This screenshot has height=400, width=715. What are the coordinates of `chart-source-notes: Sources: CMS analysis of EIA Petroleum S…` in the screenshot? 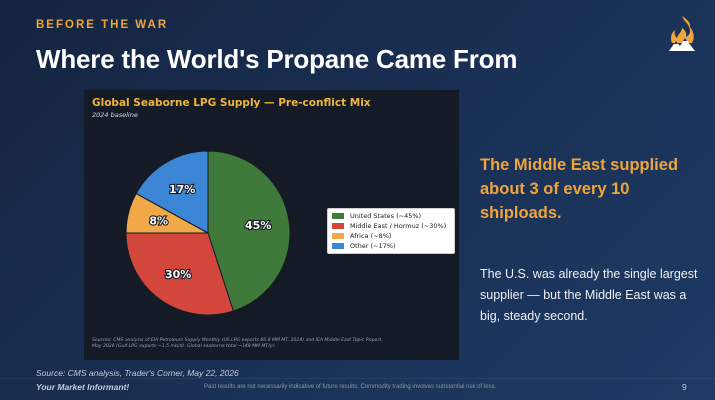 It's located at (237, 343).